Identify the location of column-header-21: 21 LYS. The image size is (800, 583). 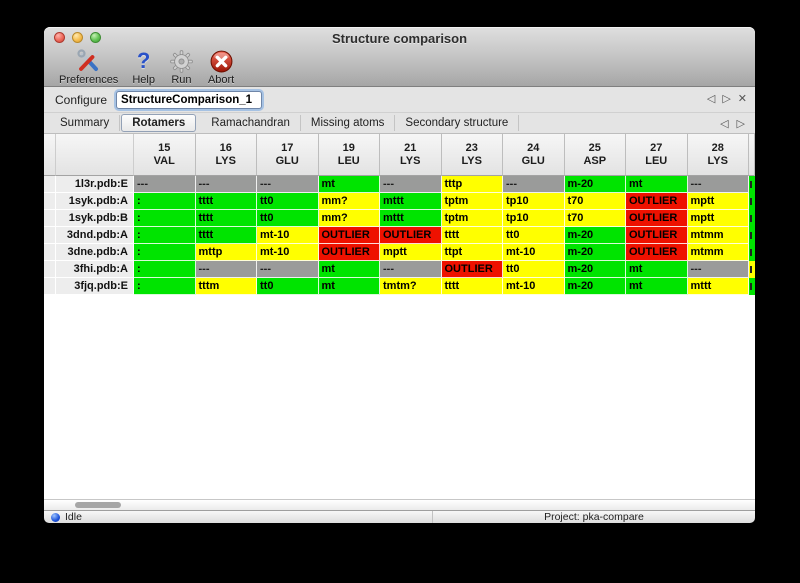
(411, 155).